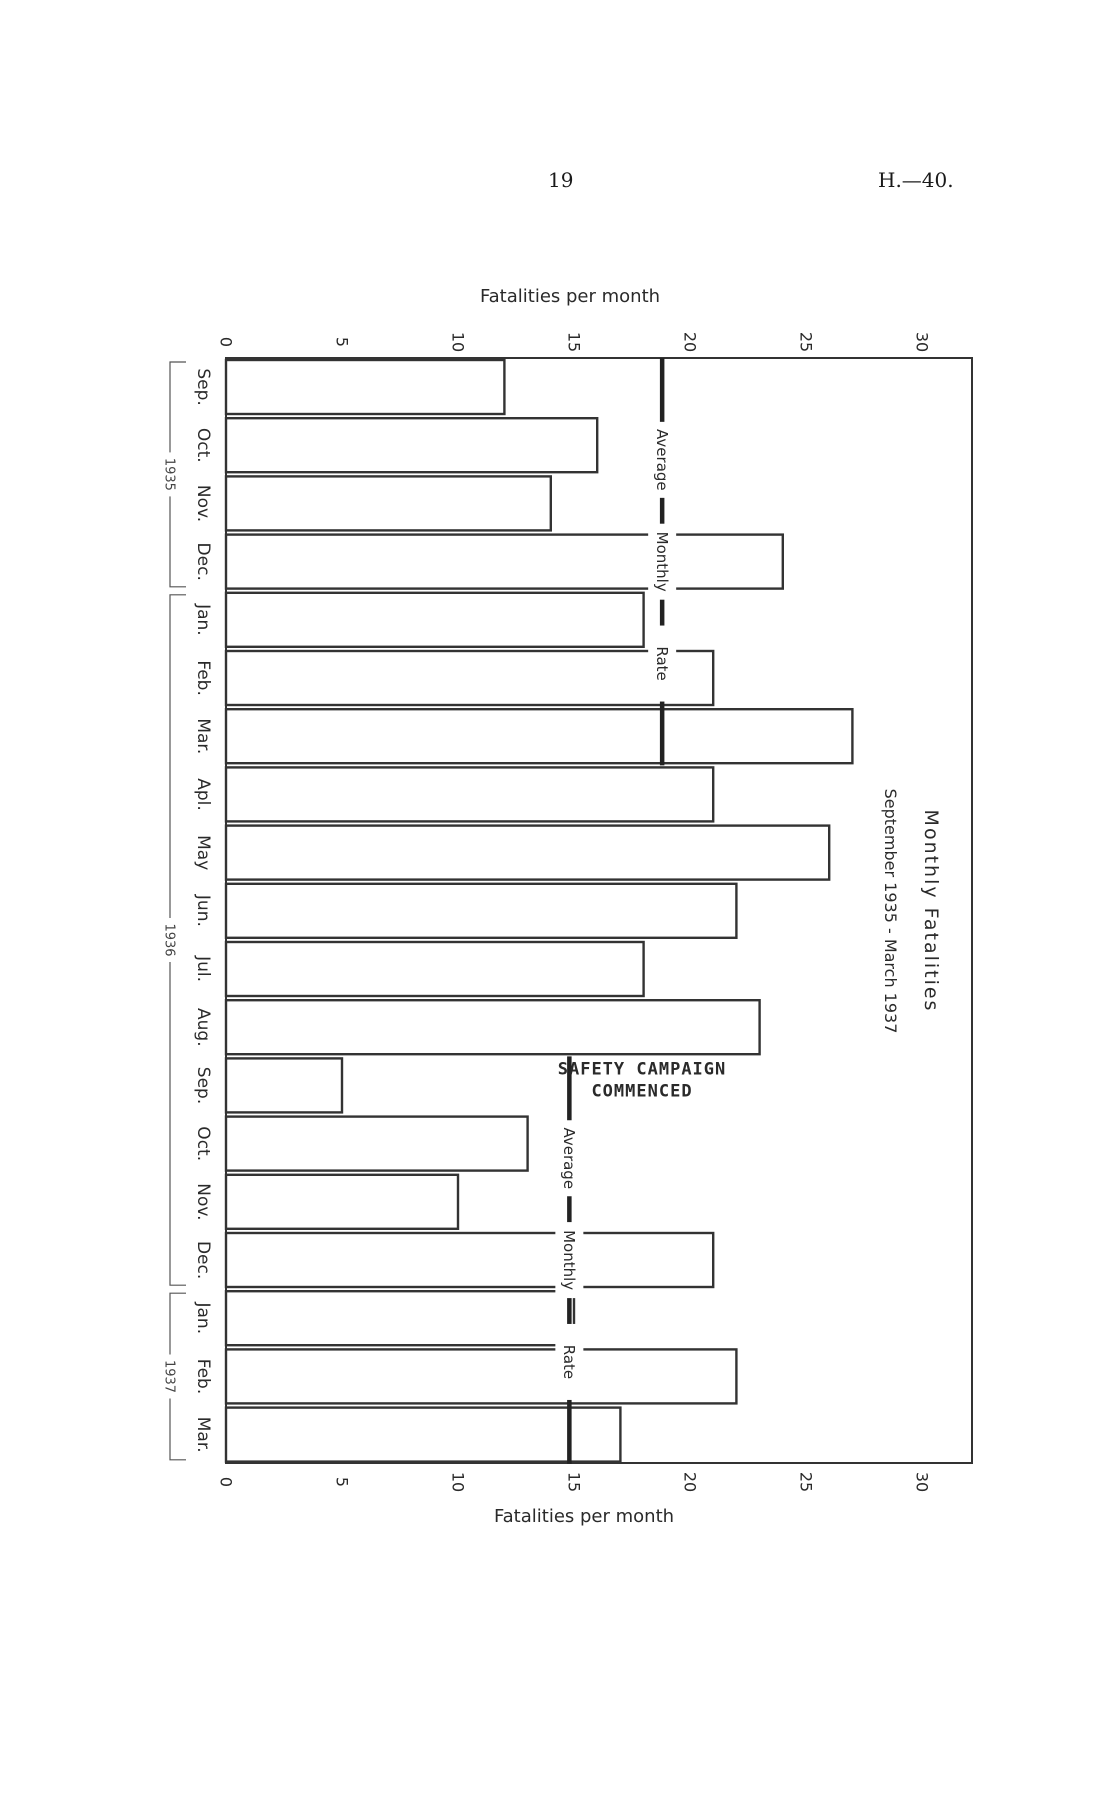  I want to click on month-label: May, so click(203, 852).